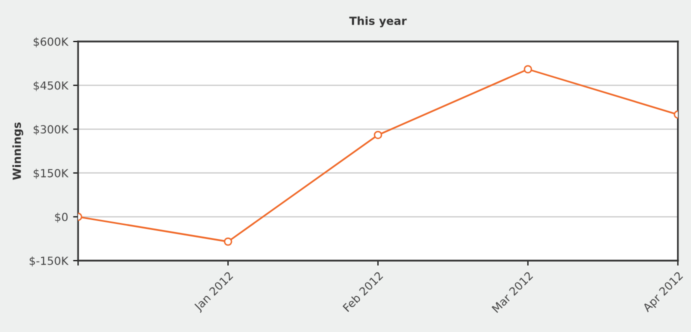 This screenshot has width=691, height=332. I want to click on y-tick-label: $300K, so click(51, 130).